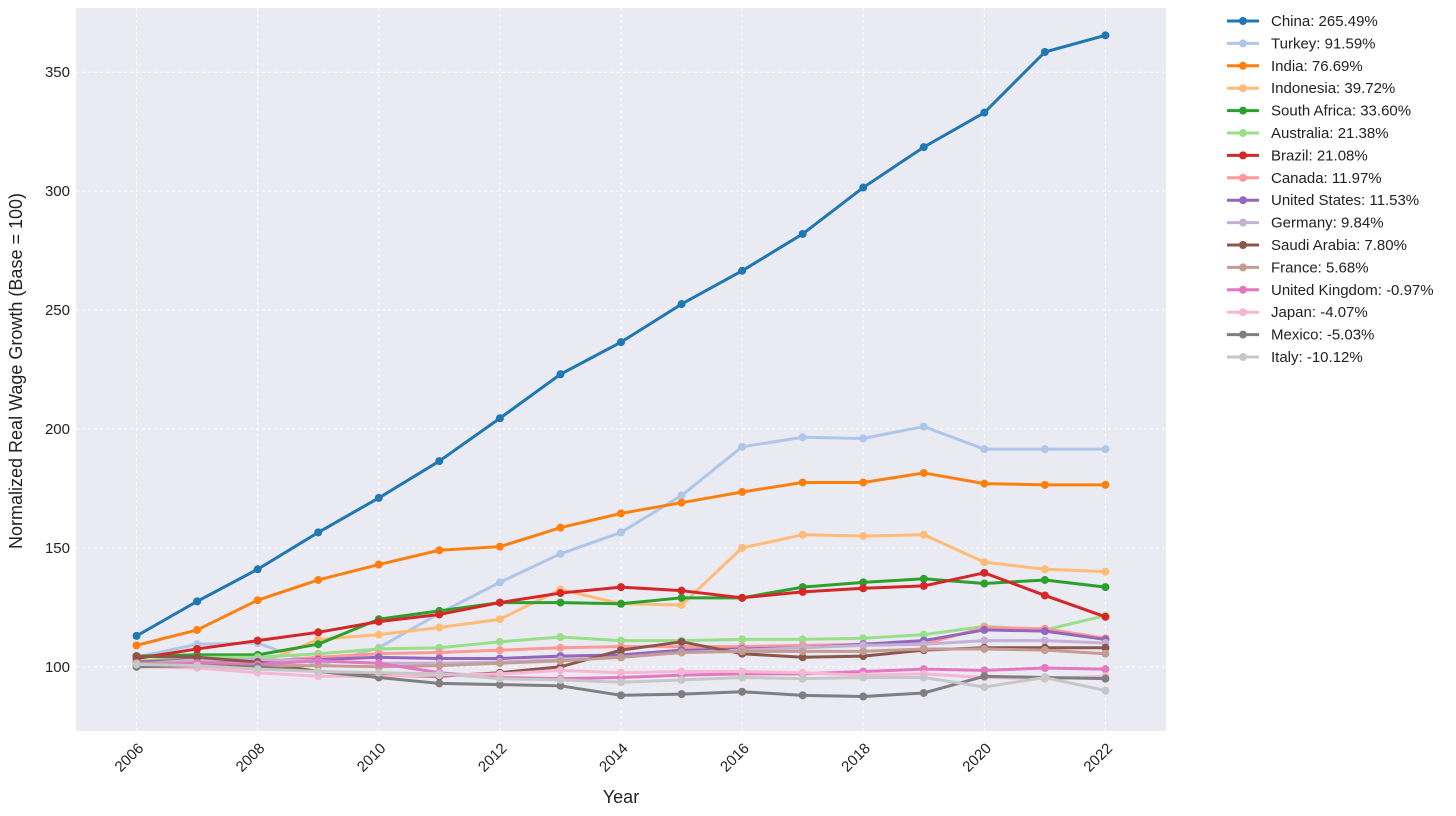 This screenshot has width=1456, height=816. Describe the element at coordinates (1319, 155) in the screenshot. I see `legend-label: Brazil: 21.08%` at that location.